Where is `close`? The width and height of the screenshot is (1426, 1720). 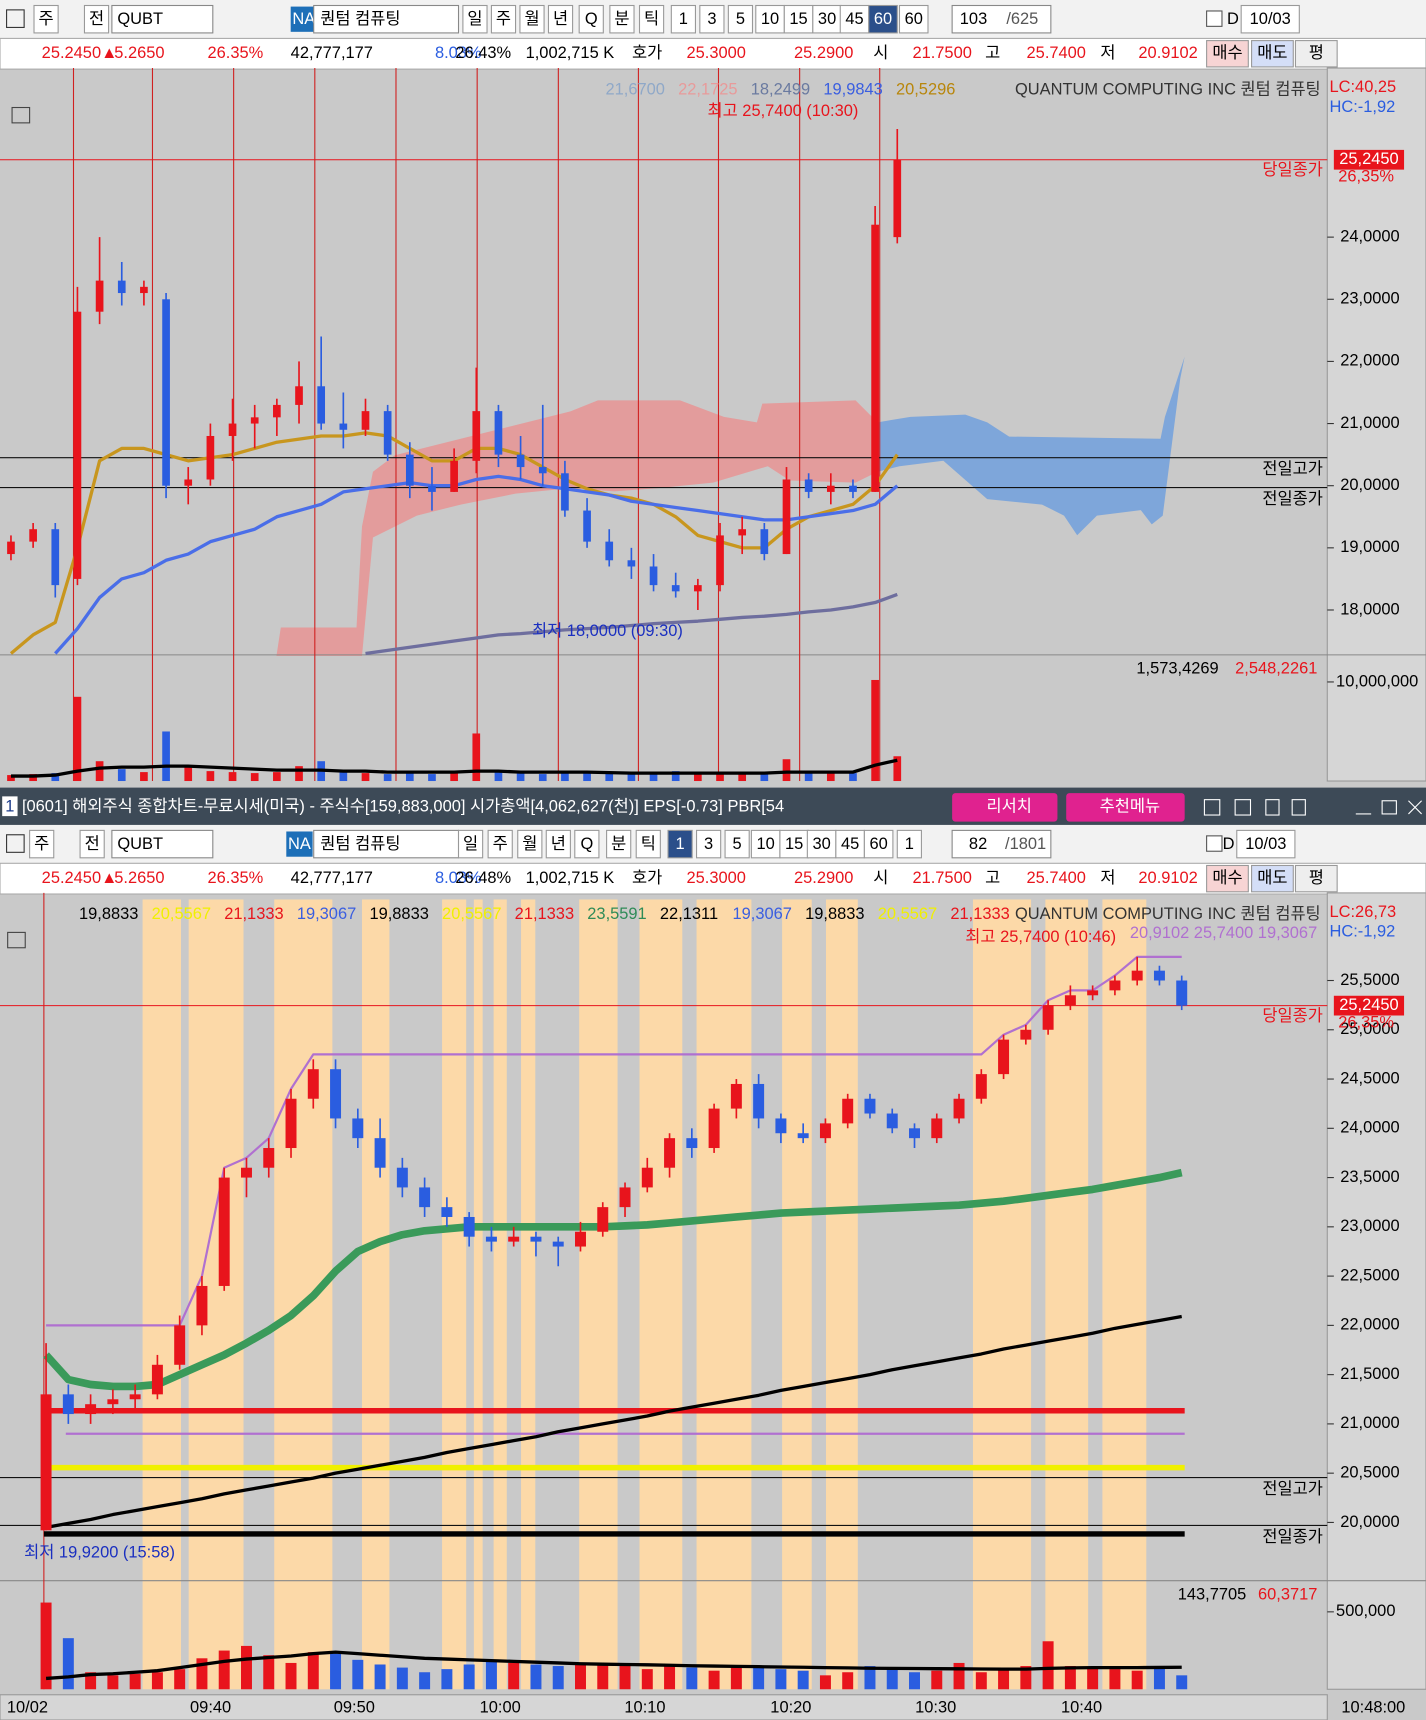 close is located at coordinates (1415, 807).